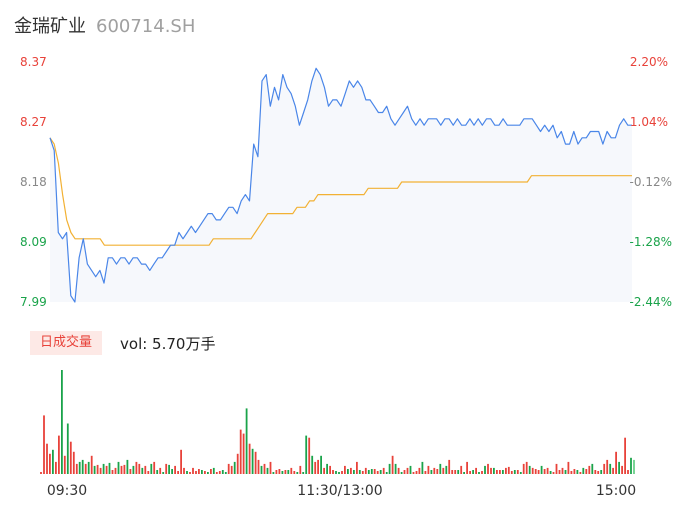 Image resolution: width=686 pixels, height=524 pixels. I want to click on stock-header: 金瑞矿业 600714.SH, so click(104, 26).